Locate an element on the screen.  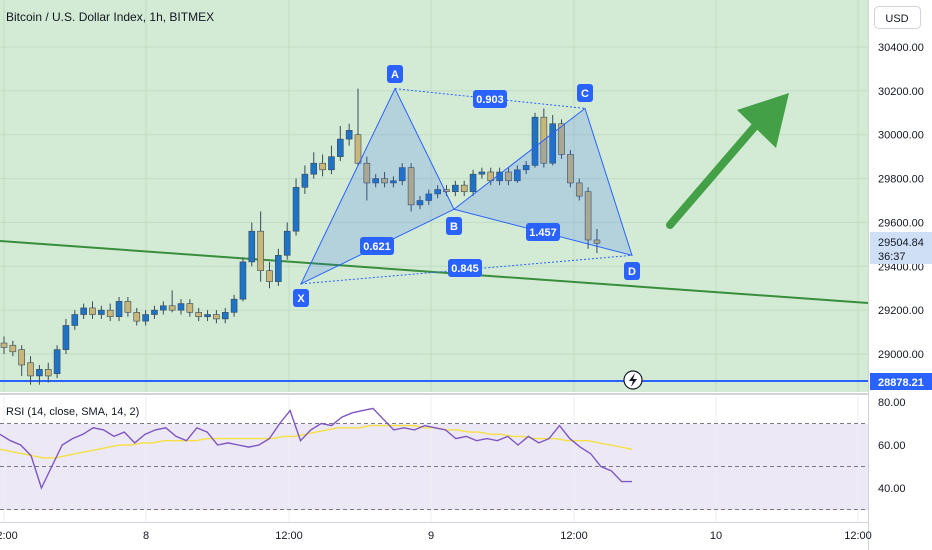
price-tick-label: 30000.00 is located at coordinates (901, 136).